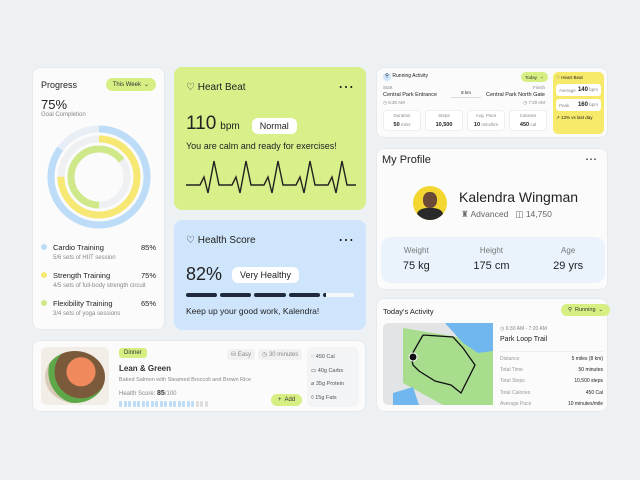 The width and height of the screenshot is (640, 480). What do you see at coordinates (551, 381) in the screenshot?
I see `detail-row: Total Steps 10,500 steps` at bounding box center [551, 381].